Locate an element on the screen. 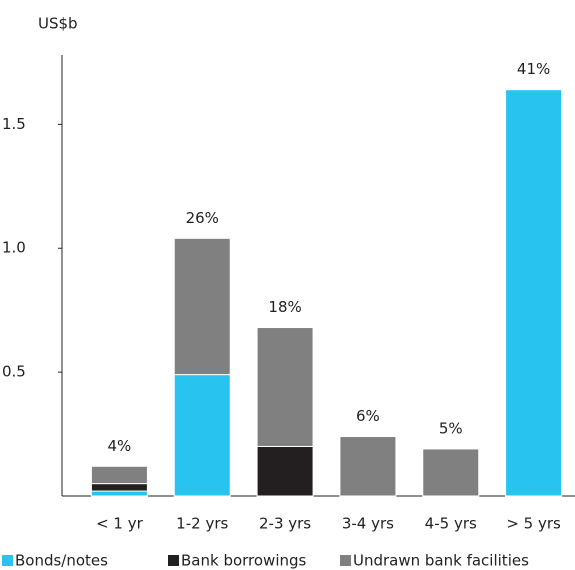  y-tick-label: 1.0 is located at coordinates (14, 248).